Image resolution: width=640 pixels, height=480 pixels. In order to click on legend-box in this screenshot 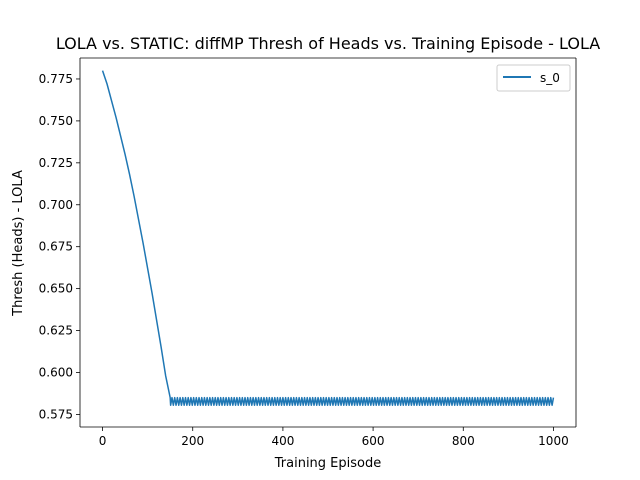, I will do `click(533, 78)`.